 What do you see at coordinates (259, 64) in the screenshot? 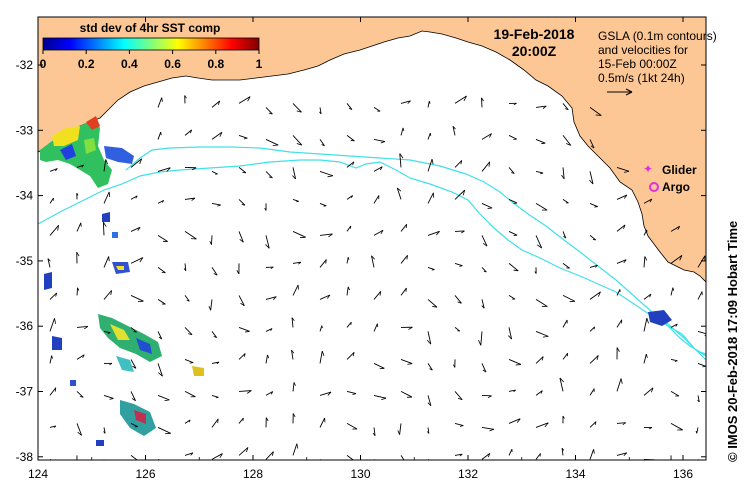
I see `colorbar-tick-label: 1` at bounding box center [259, 64].